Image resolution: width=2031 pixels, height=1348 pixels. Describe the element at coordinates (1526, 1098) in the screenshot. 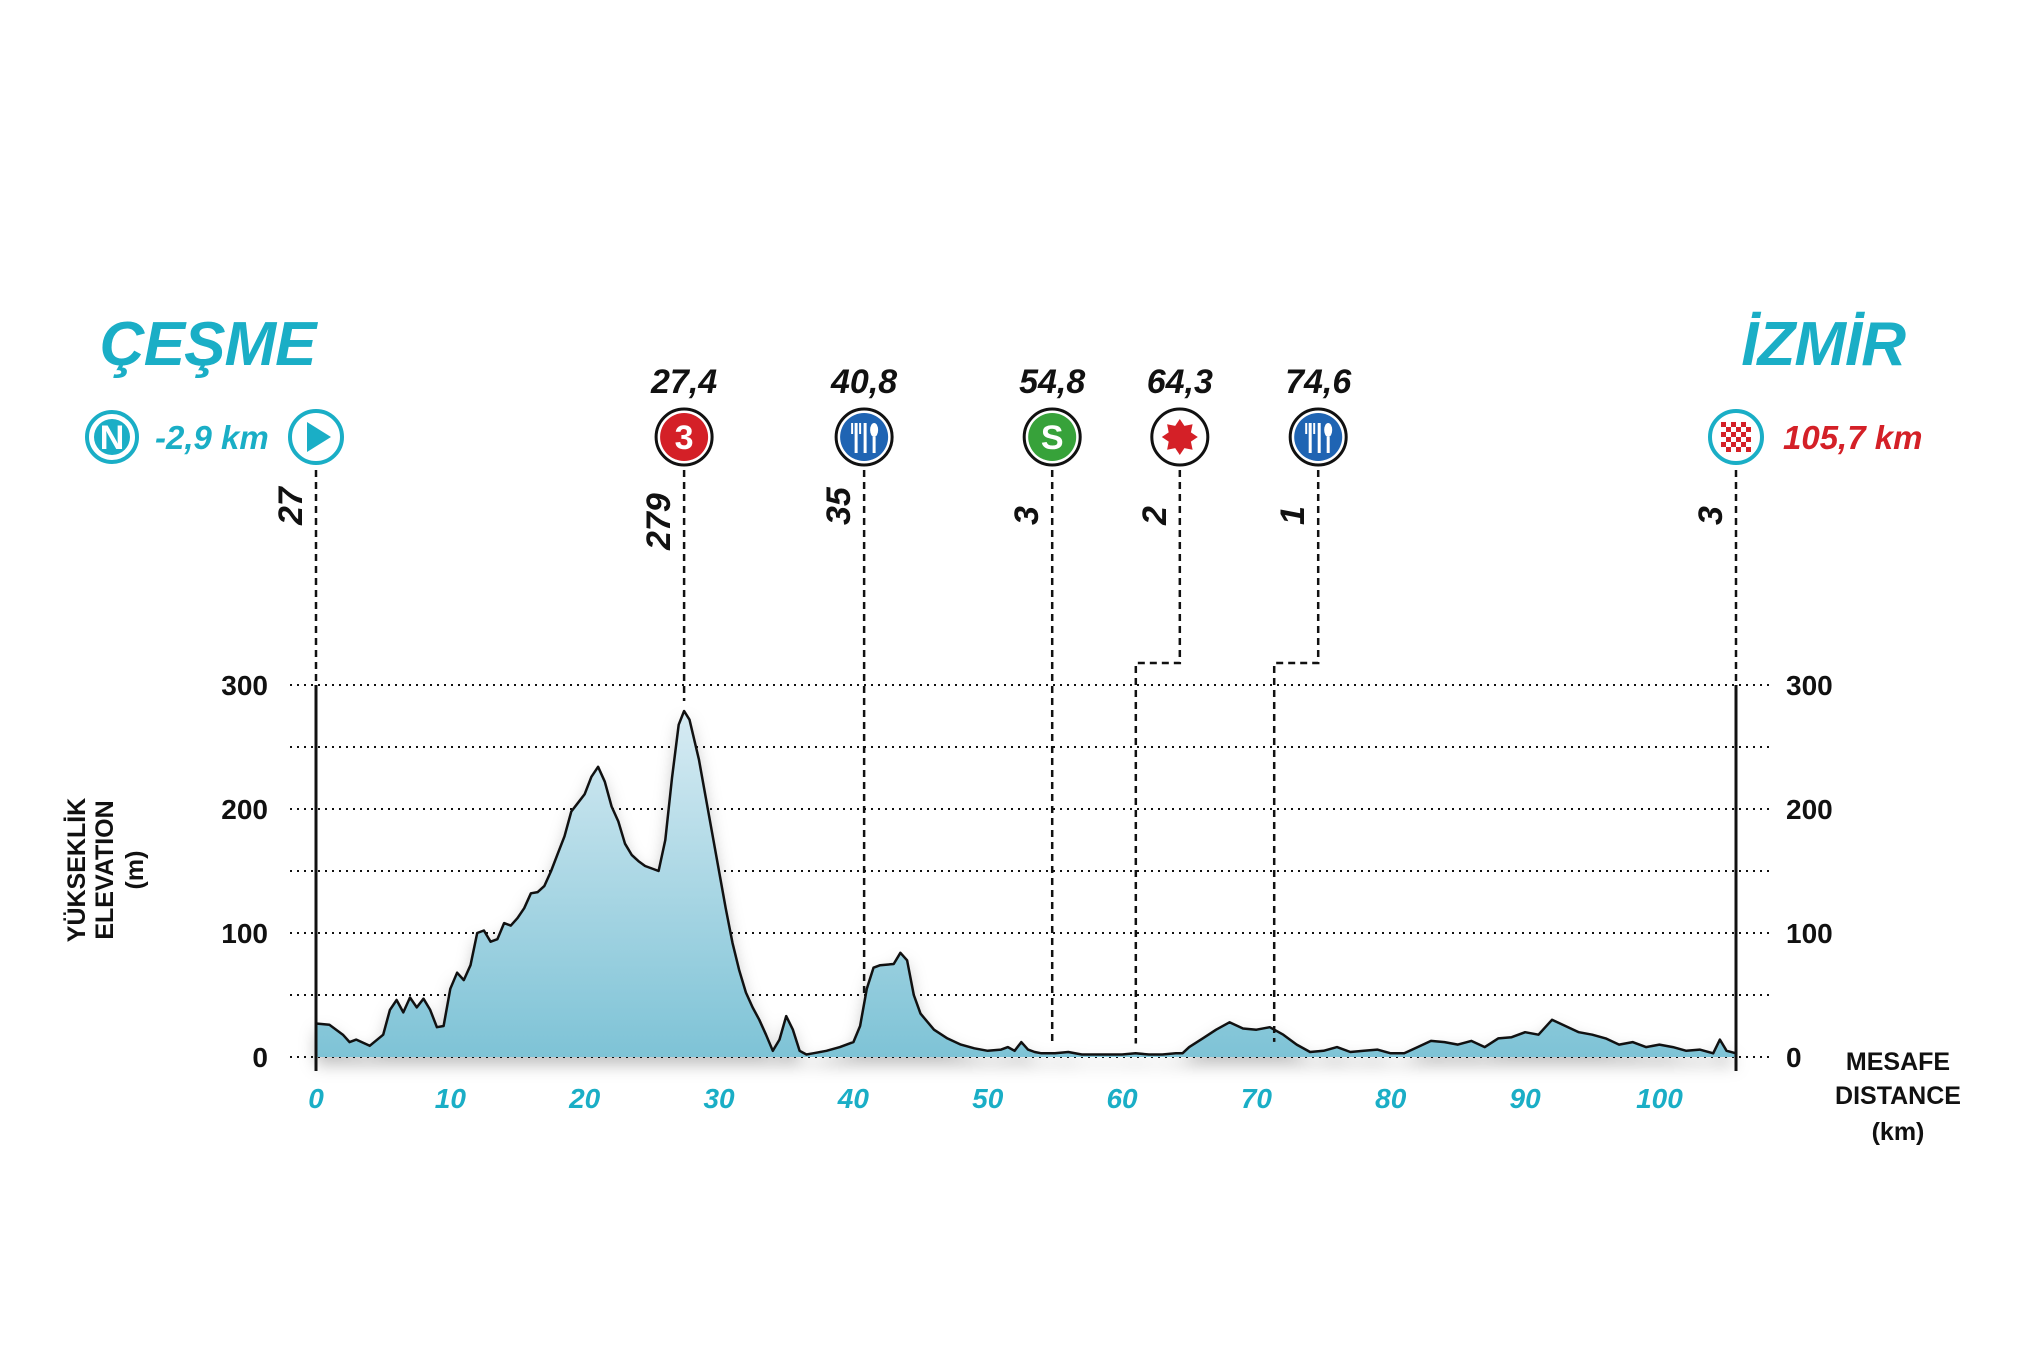

I see `x-tick-label: 90` at that location.